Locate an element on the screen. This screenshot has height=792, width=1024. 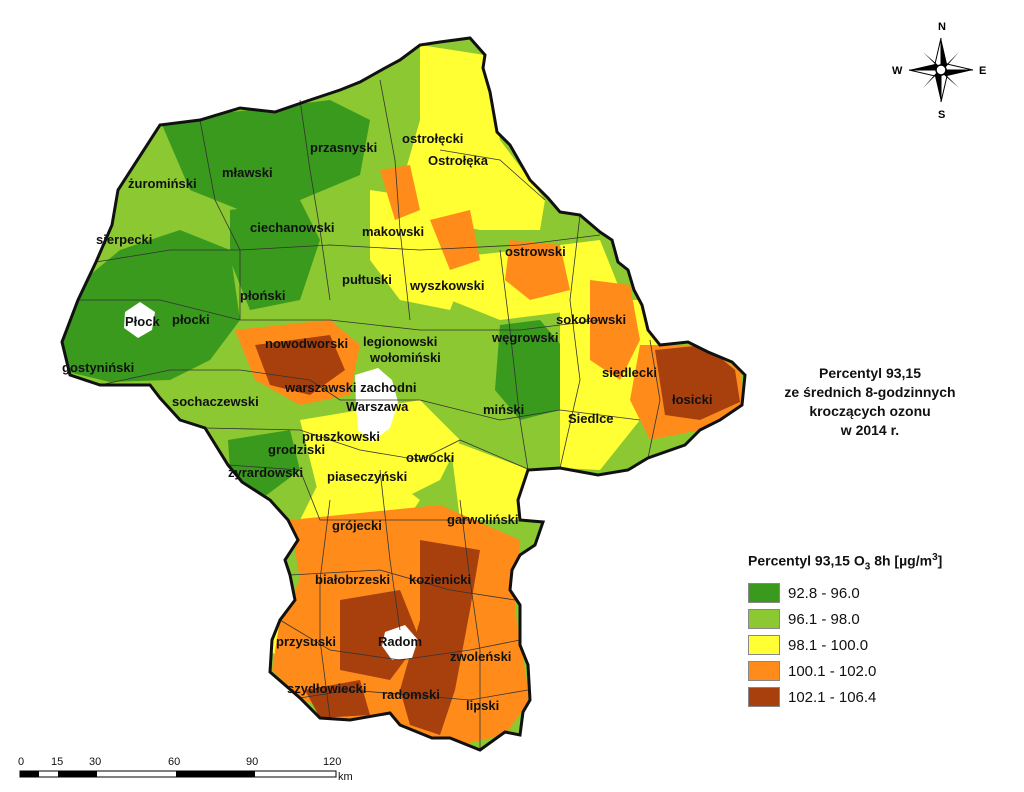
district-label: zwoleński is located at coordinates (480, 656).